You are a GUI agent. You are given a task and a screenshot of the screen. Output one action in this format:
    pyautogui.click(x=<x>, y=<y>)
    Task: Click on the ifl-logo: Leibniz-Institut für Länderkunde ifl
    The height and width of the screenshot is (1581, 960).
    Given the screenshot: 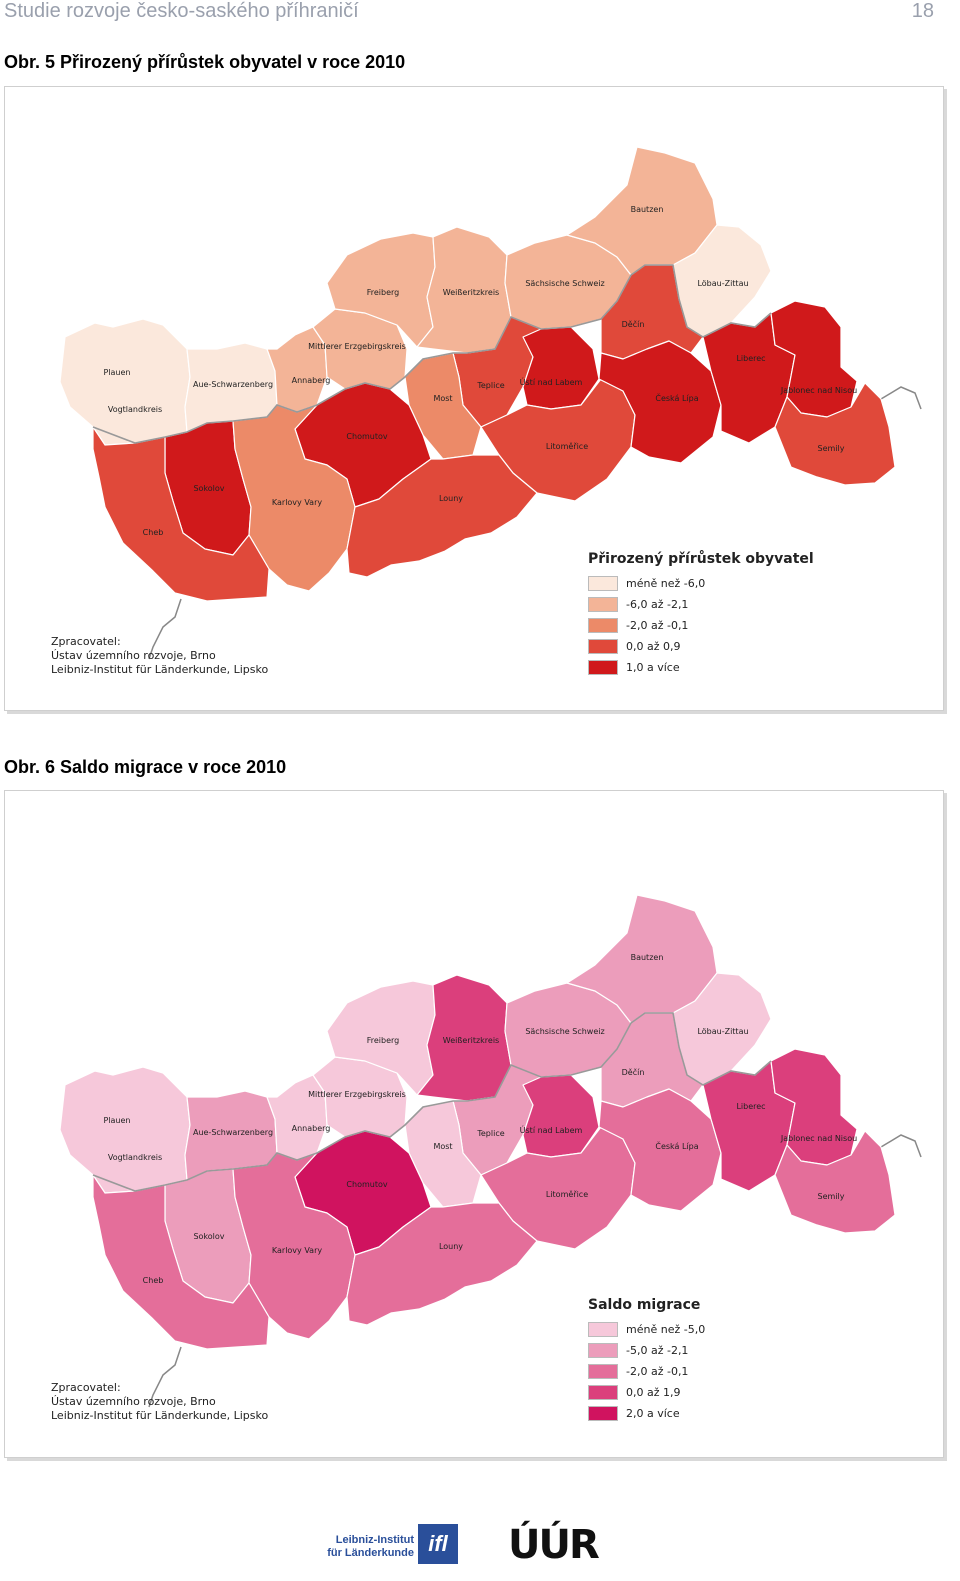 What is the action you would take?
    pyautogui.click(x=392, y=1543)
    